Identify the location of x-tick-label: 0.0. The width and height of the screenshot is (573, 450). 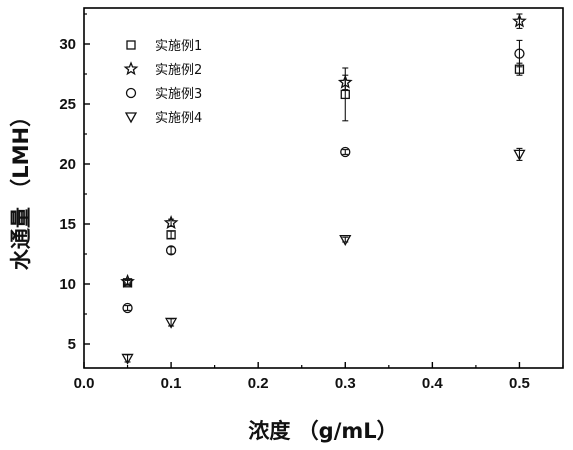
(84, 383).